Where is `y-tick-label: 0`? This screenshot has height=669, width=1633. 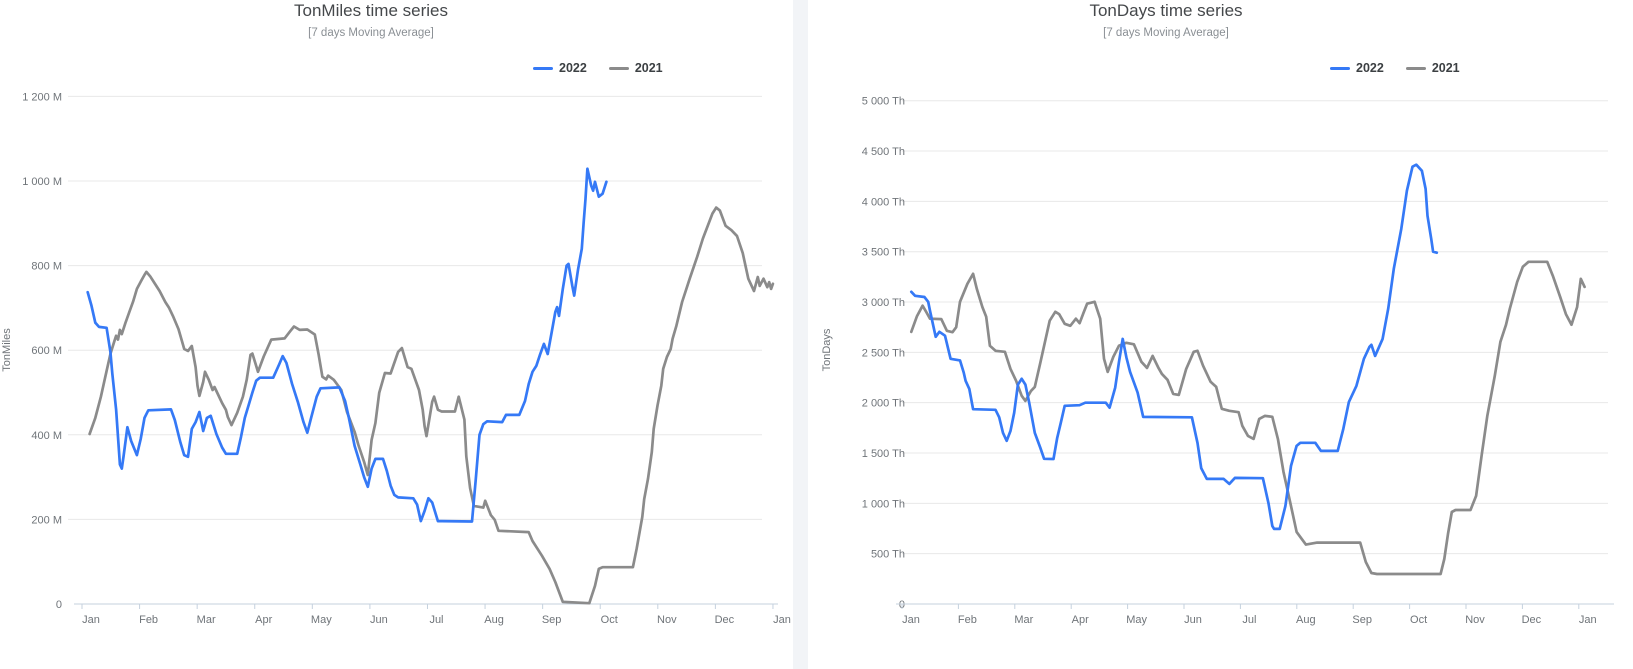 y-tick-label: 0 is located at coordinates (59, 605).